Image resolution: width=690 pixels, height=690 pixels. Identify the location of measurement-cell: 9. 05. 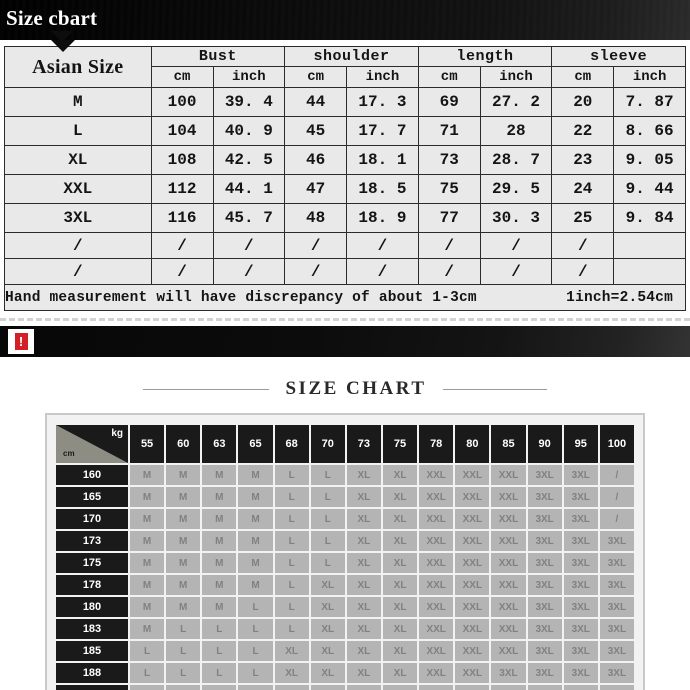
(649, 160).